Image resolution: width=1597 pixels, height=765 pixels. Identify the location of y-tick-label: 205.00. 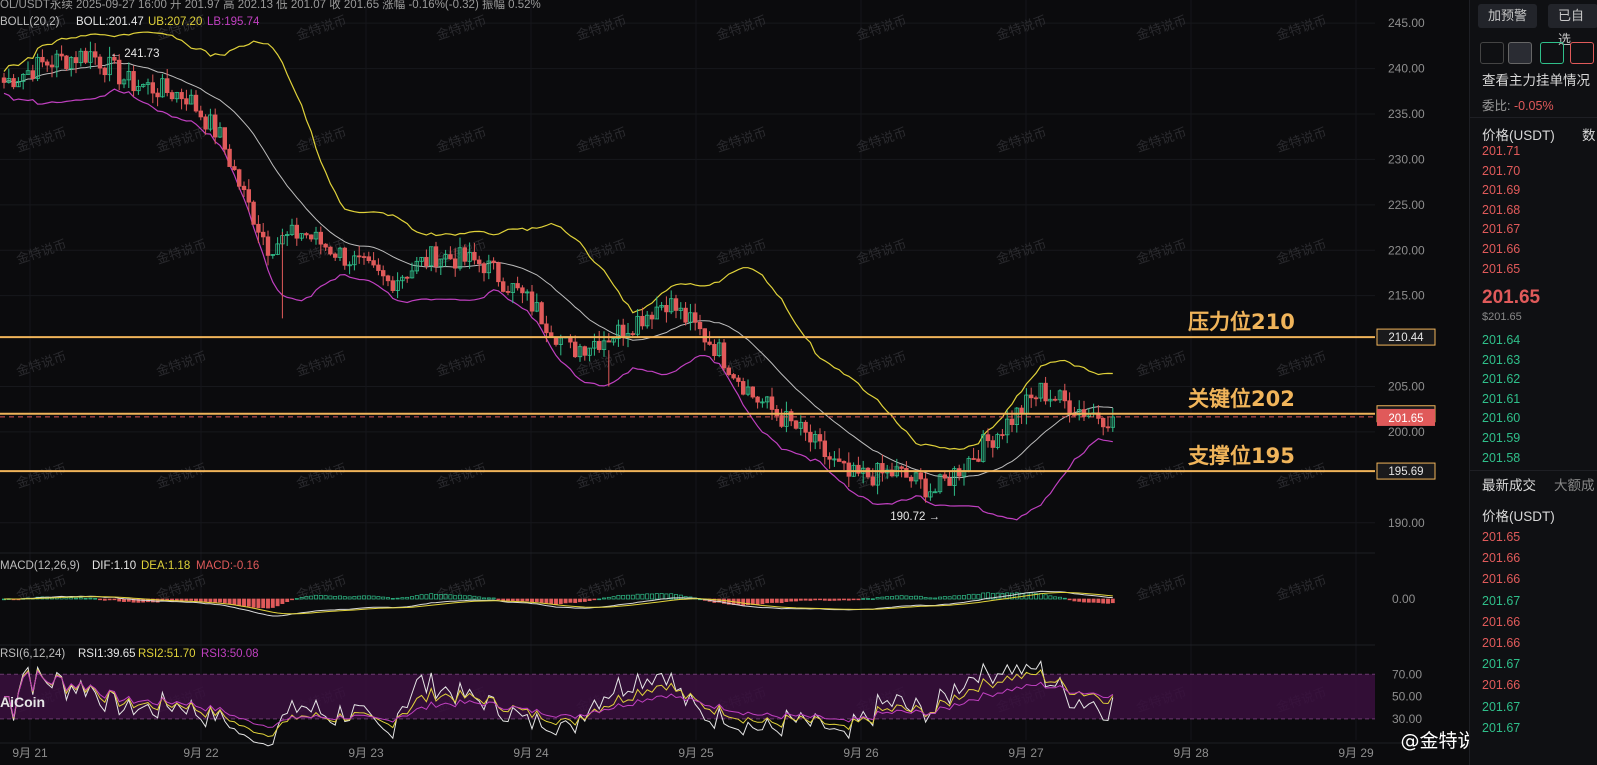
(1406, 387).